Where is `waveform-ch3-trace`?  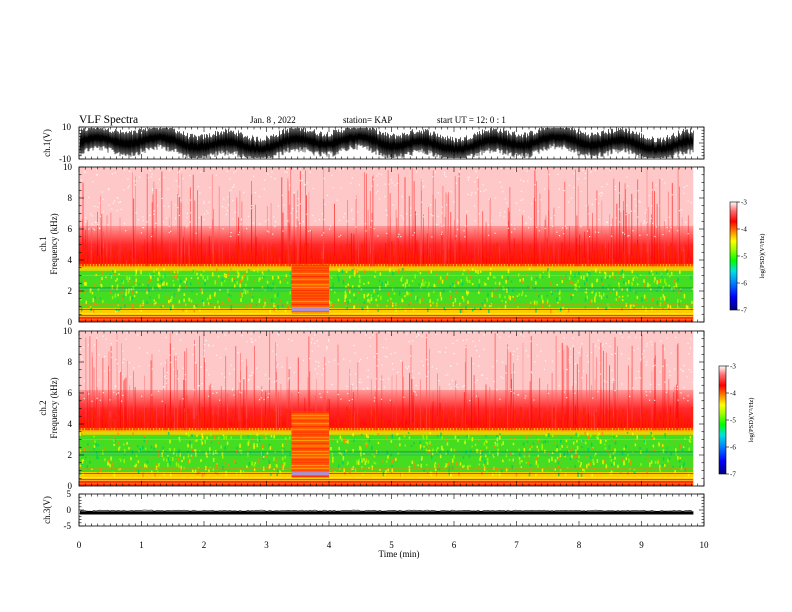 waveform-ch3-trace is located at coordinates (386, 512).